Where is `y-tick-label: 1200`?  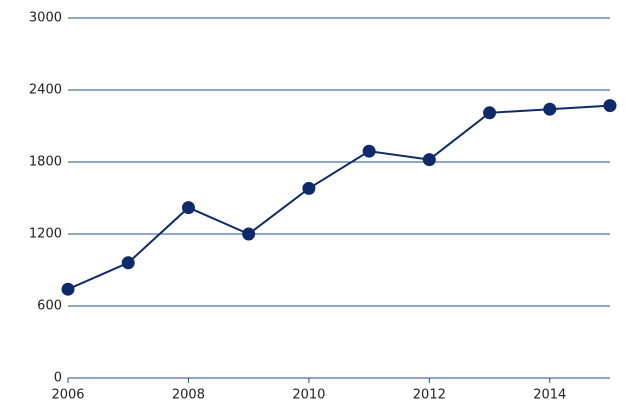 y-tick-label: 1200 is located at coordinates (45, 234).